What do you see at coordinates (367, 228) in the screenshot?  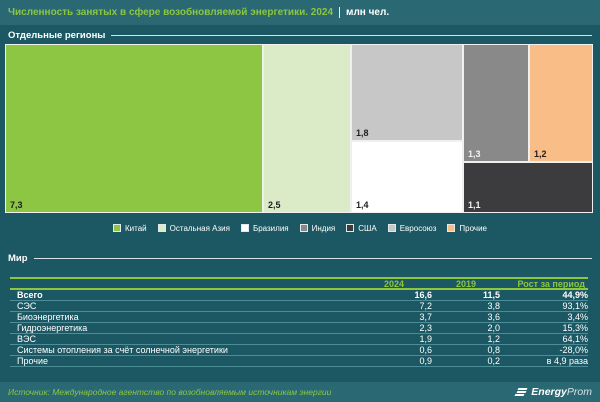 I see `legend-label-usa: США` at bounding box center [367, 228].